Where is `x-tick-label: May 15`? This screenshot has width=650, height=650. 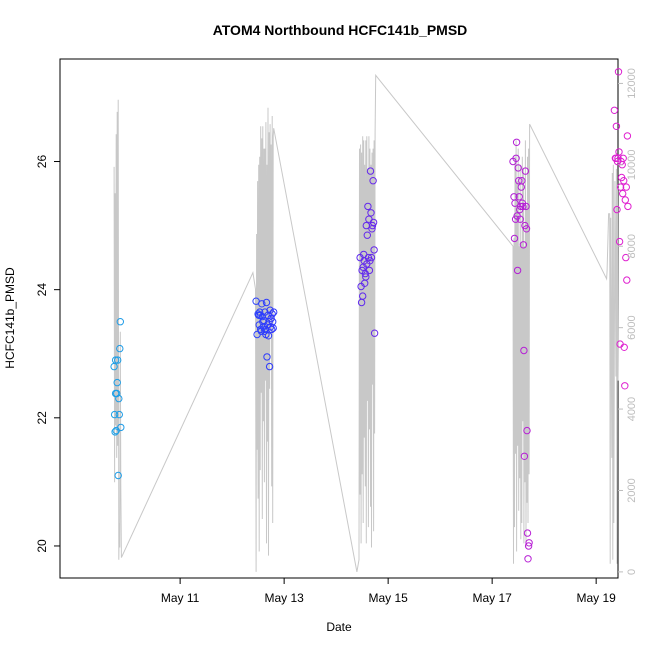
x-tick-label: May 15 is located at coordinates (388, 598).